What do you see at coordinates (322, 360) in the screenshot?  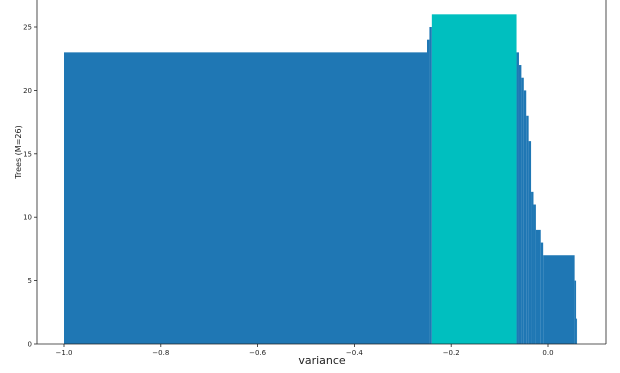 I see `x-axis-label: variance` at bounding box center [322, 360].